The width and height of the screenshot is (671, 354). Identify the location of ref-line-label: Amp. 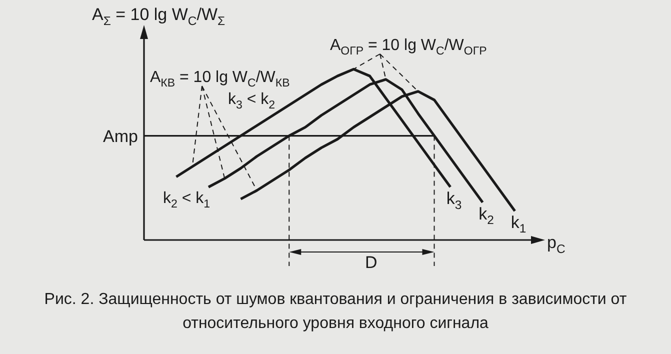
(120, 136).